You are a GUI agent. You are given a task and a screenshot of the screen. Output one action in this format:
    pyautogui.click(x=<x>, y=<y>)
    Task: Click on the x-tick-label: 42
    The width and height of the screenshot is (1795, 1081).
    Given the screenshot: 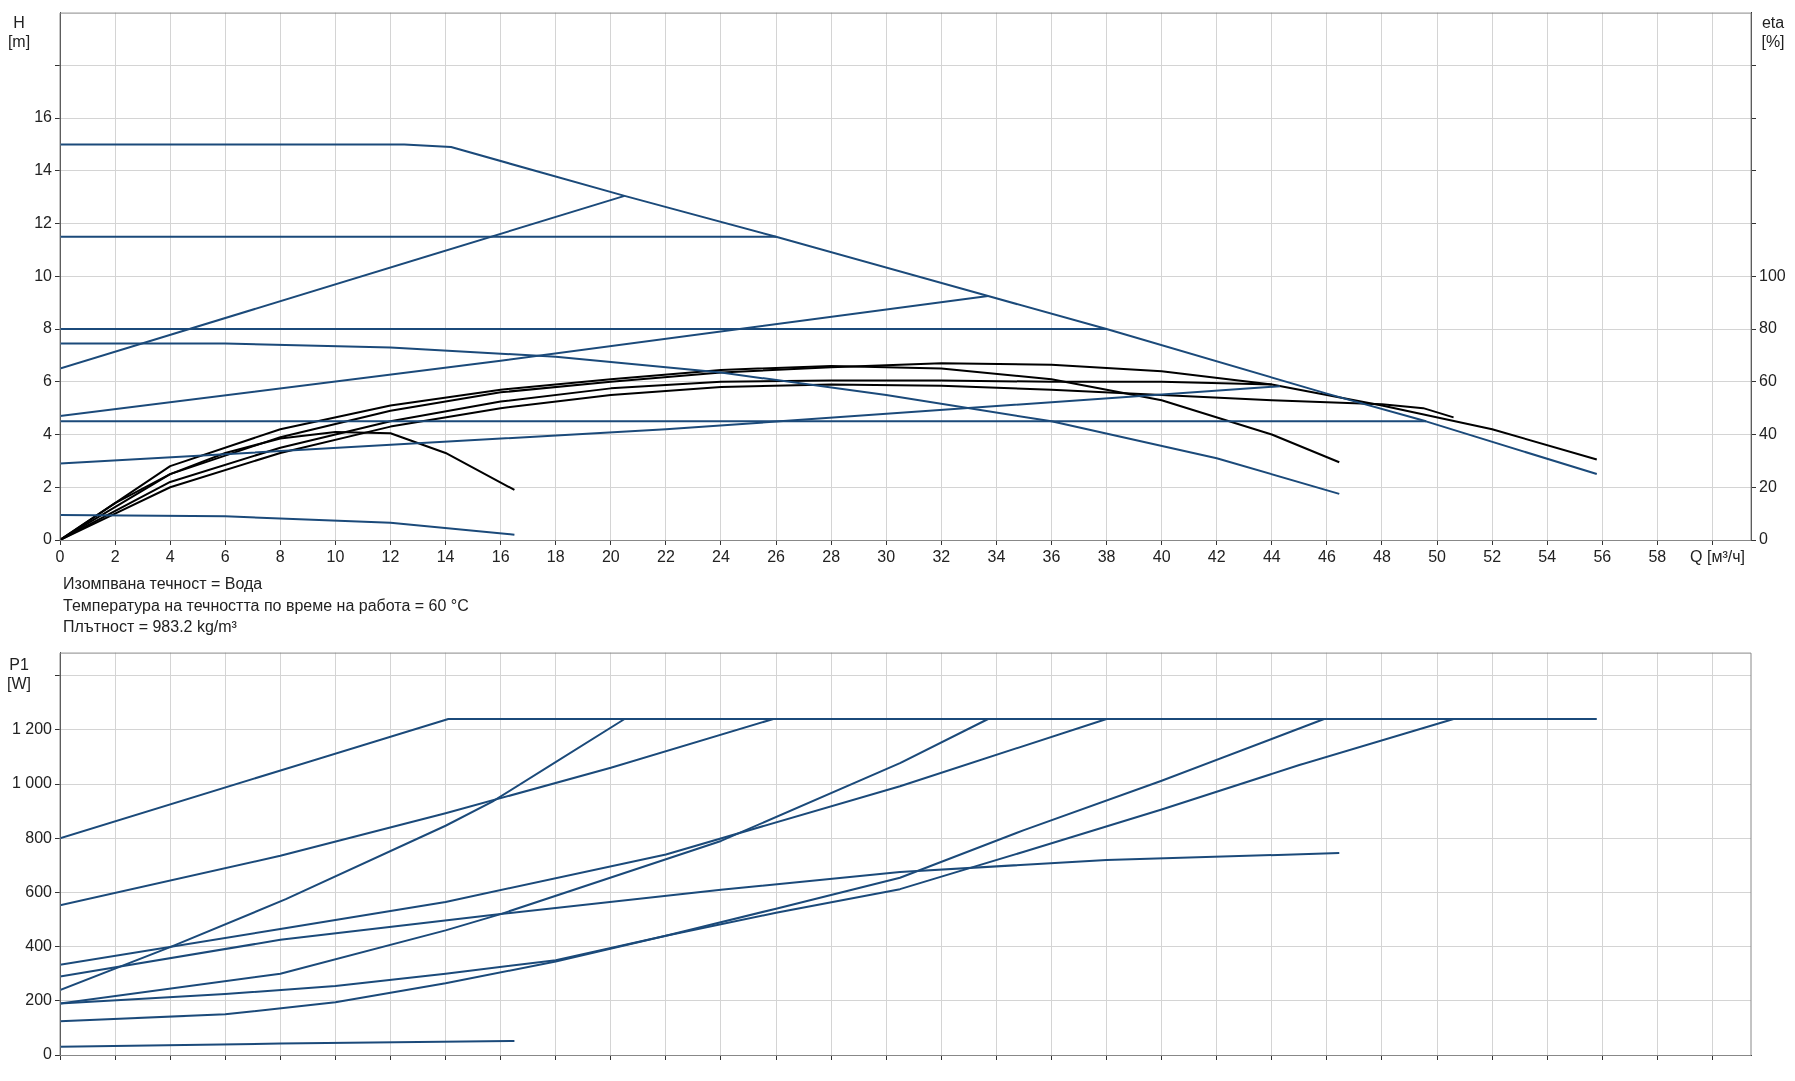 What is the action you would take?
    pyautogui.click(x=1216, y=557)
    